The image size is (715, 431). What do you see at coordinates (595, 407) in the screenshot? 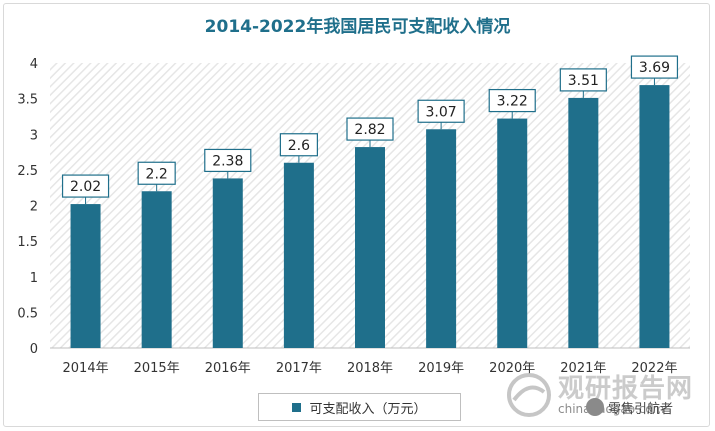
I see `wechat-icon` at bounding box center [595, 407].